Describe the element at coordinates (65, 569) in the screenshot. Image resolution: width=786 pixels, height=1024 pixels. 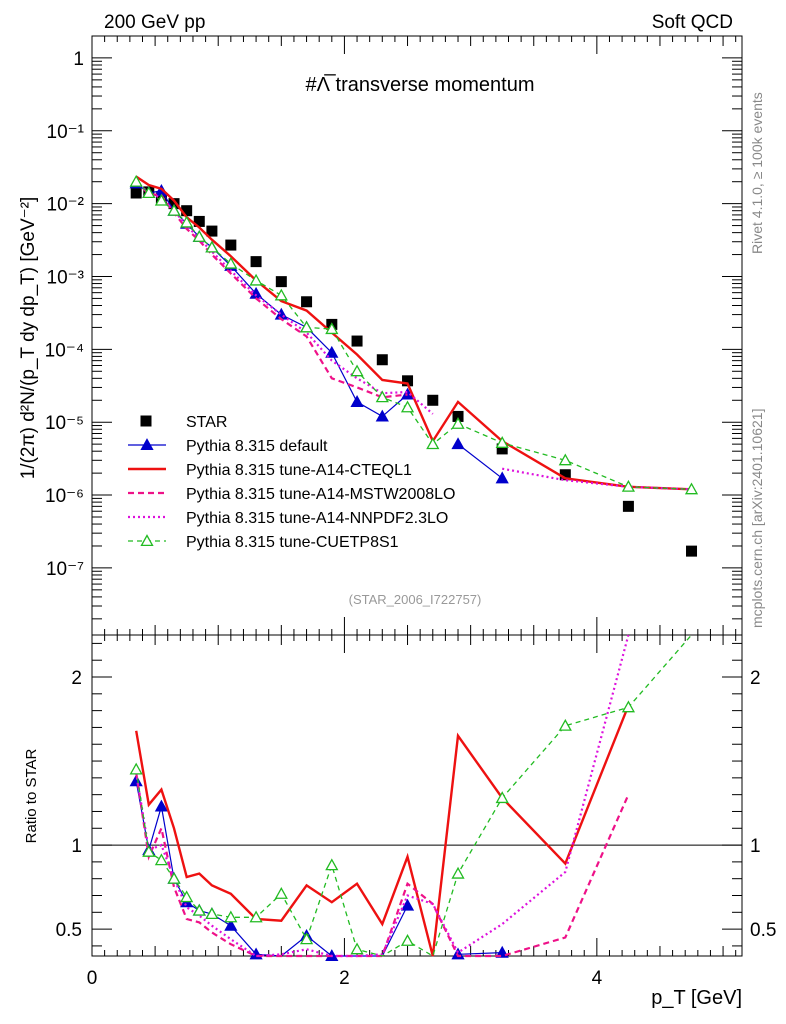
I see `y-tick-label: 10⁻⁷` at that location.